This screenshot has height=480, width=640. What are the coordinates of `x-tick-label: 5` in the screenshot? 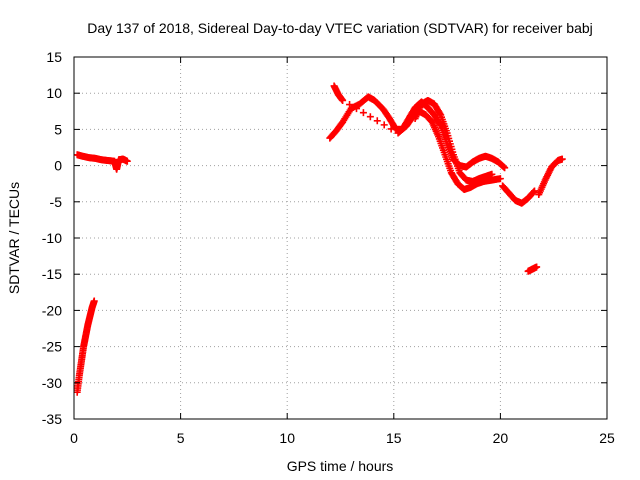 It's located at (181, 438).